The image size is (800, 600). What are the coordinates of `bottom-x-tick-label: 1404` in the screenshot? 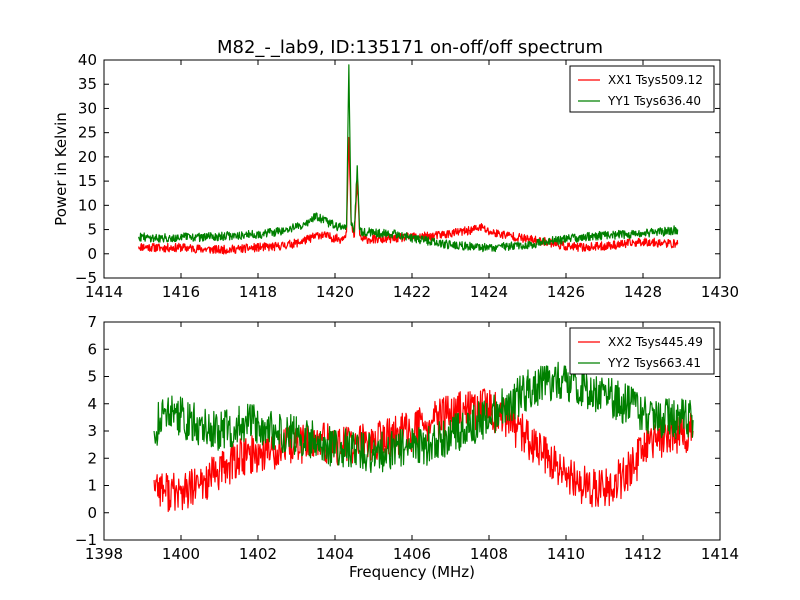 It's located at (335, 554).